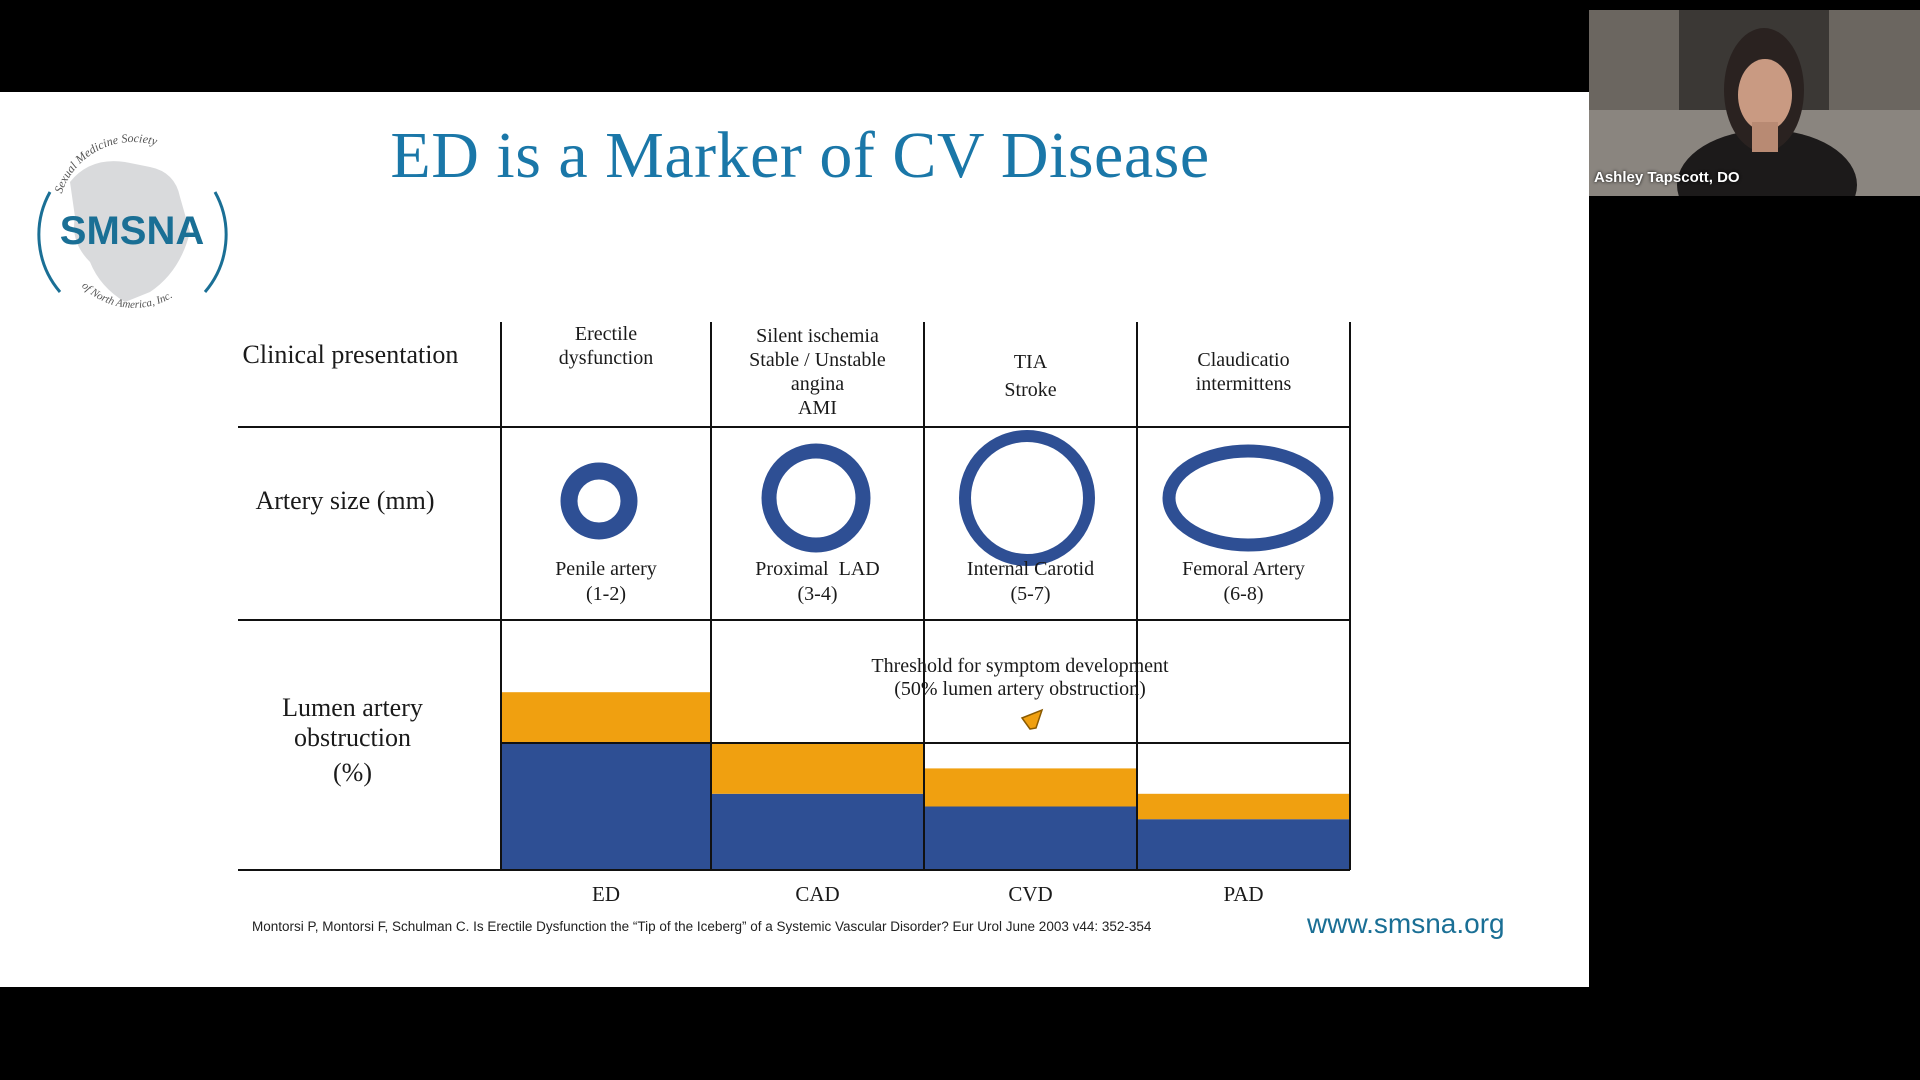 The width and height of the screenshot is (1920, 1080). Describe the element at coordinates (1030, 838) in the screenshot. I see `bar-cvd-base` at that location.